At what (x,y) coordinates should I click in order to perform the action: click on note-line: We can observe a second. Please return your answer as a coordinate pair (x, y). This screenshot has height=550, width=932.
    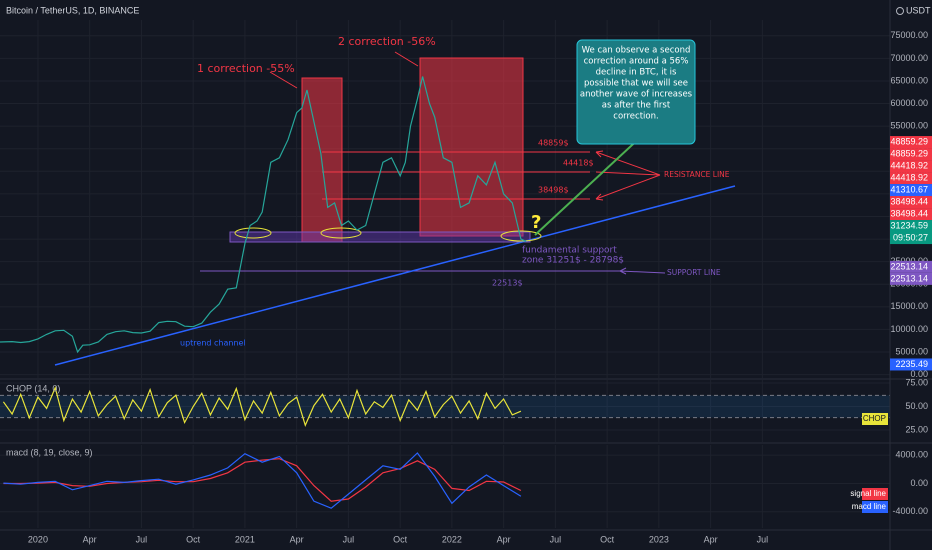
    Looking at the image, I should click on (636, 51).